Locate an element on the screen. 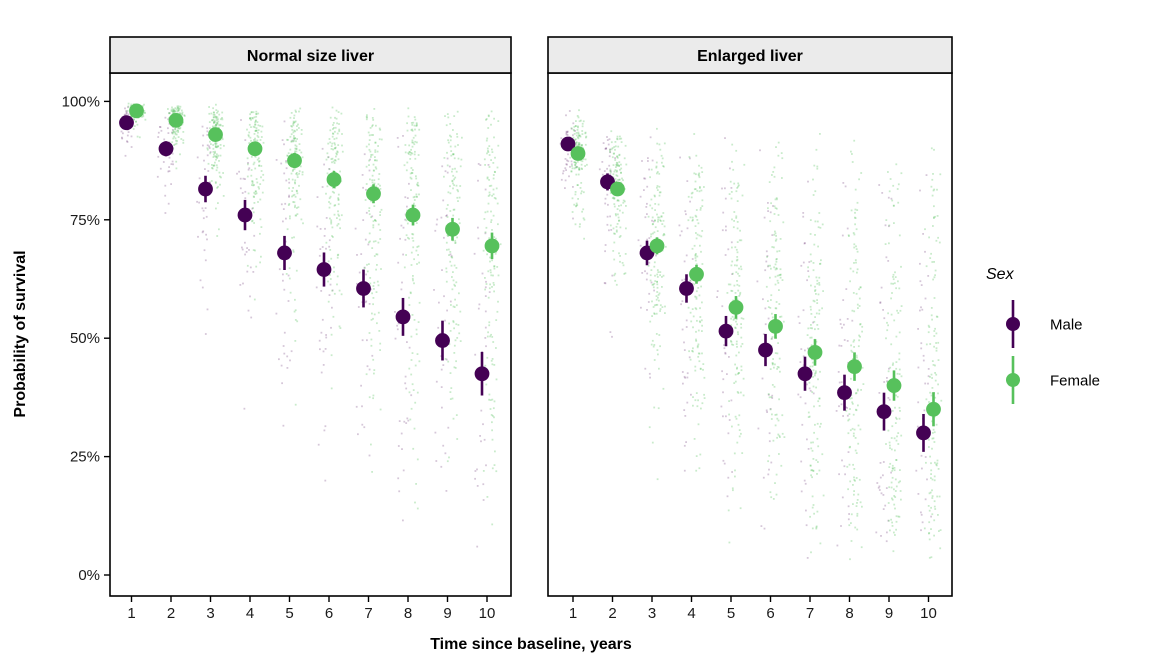  mean-pointrange-female is located at coordinates (755, 286).